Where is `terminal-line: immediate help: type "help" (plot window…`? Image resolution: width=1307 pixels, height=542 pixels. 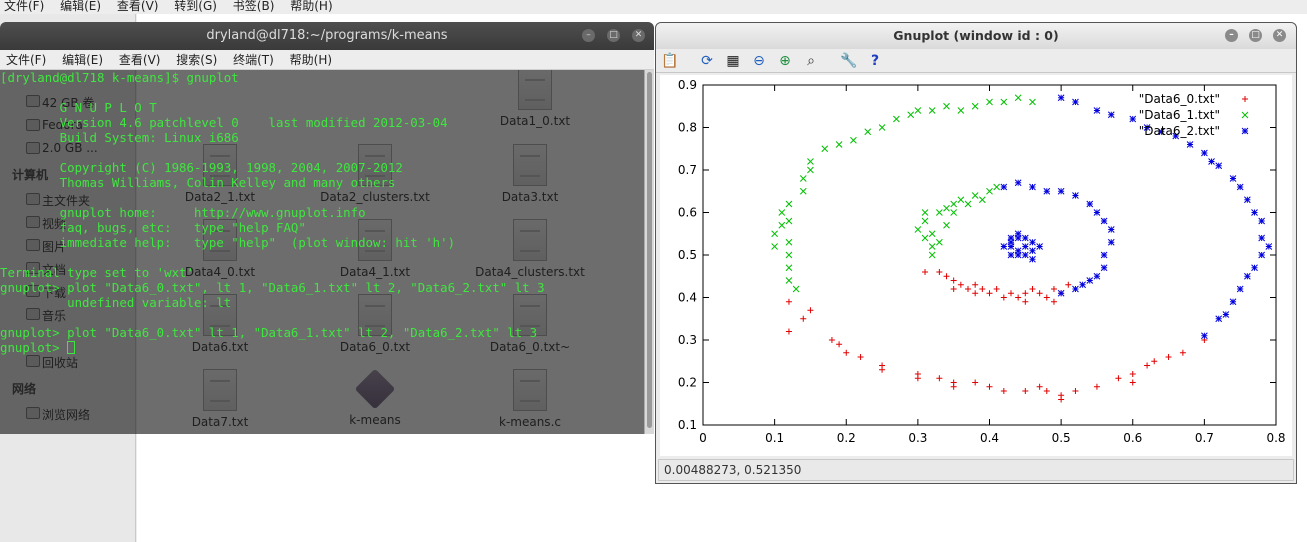 terminal-line: immediate help: type "help" (plot window… is located at coordinates (228, 242).